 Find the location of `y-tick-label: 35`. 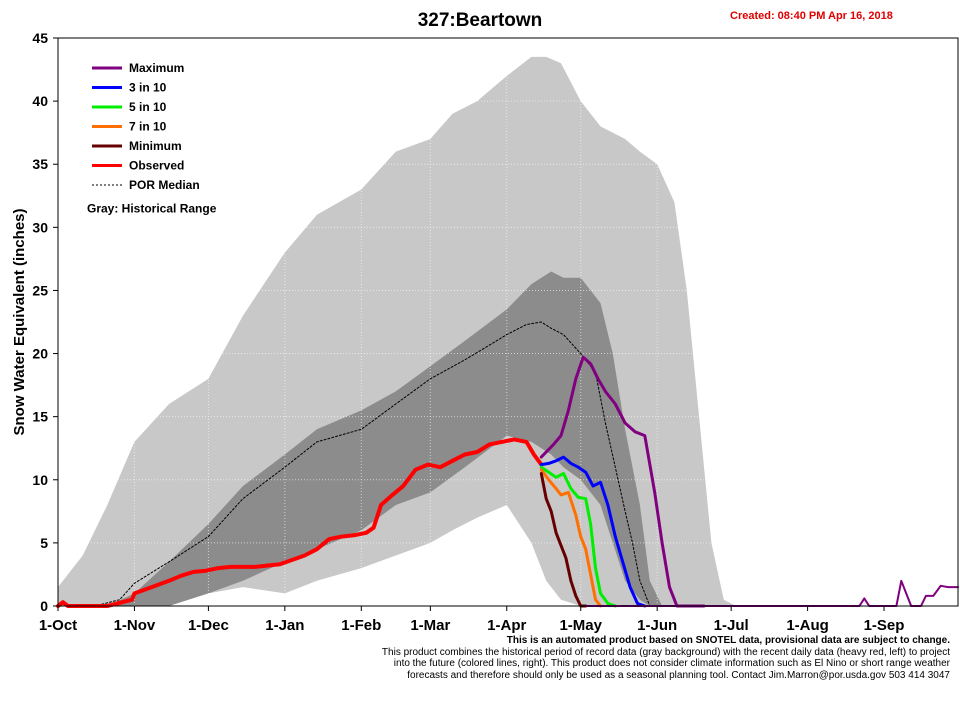

y-tick-label: 35 is located at coordinates (40, 164).